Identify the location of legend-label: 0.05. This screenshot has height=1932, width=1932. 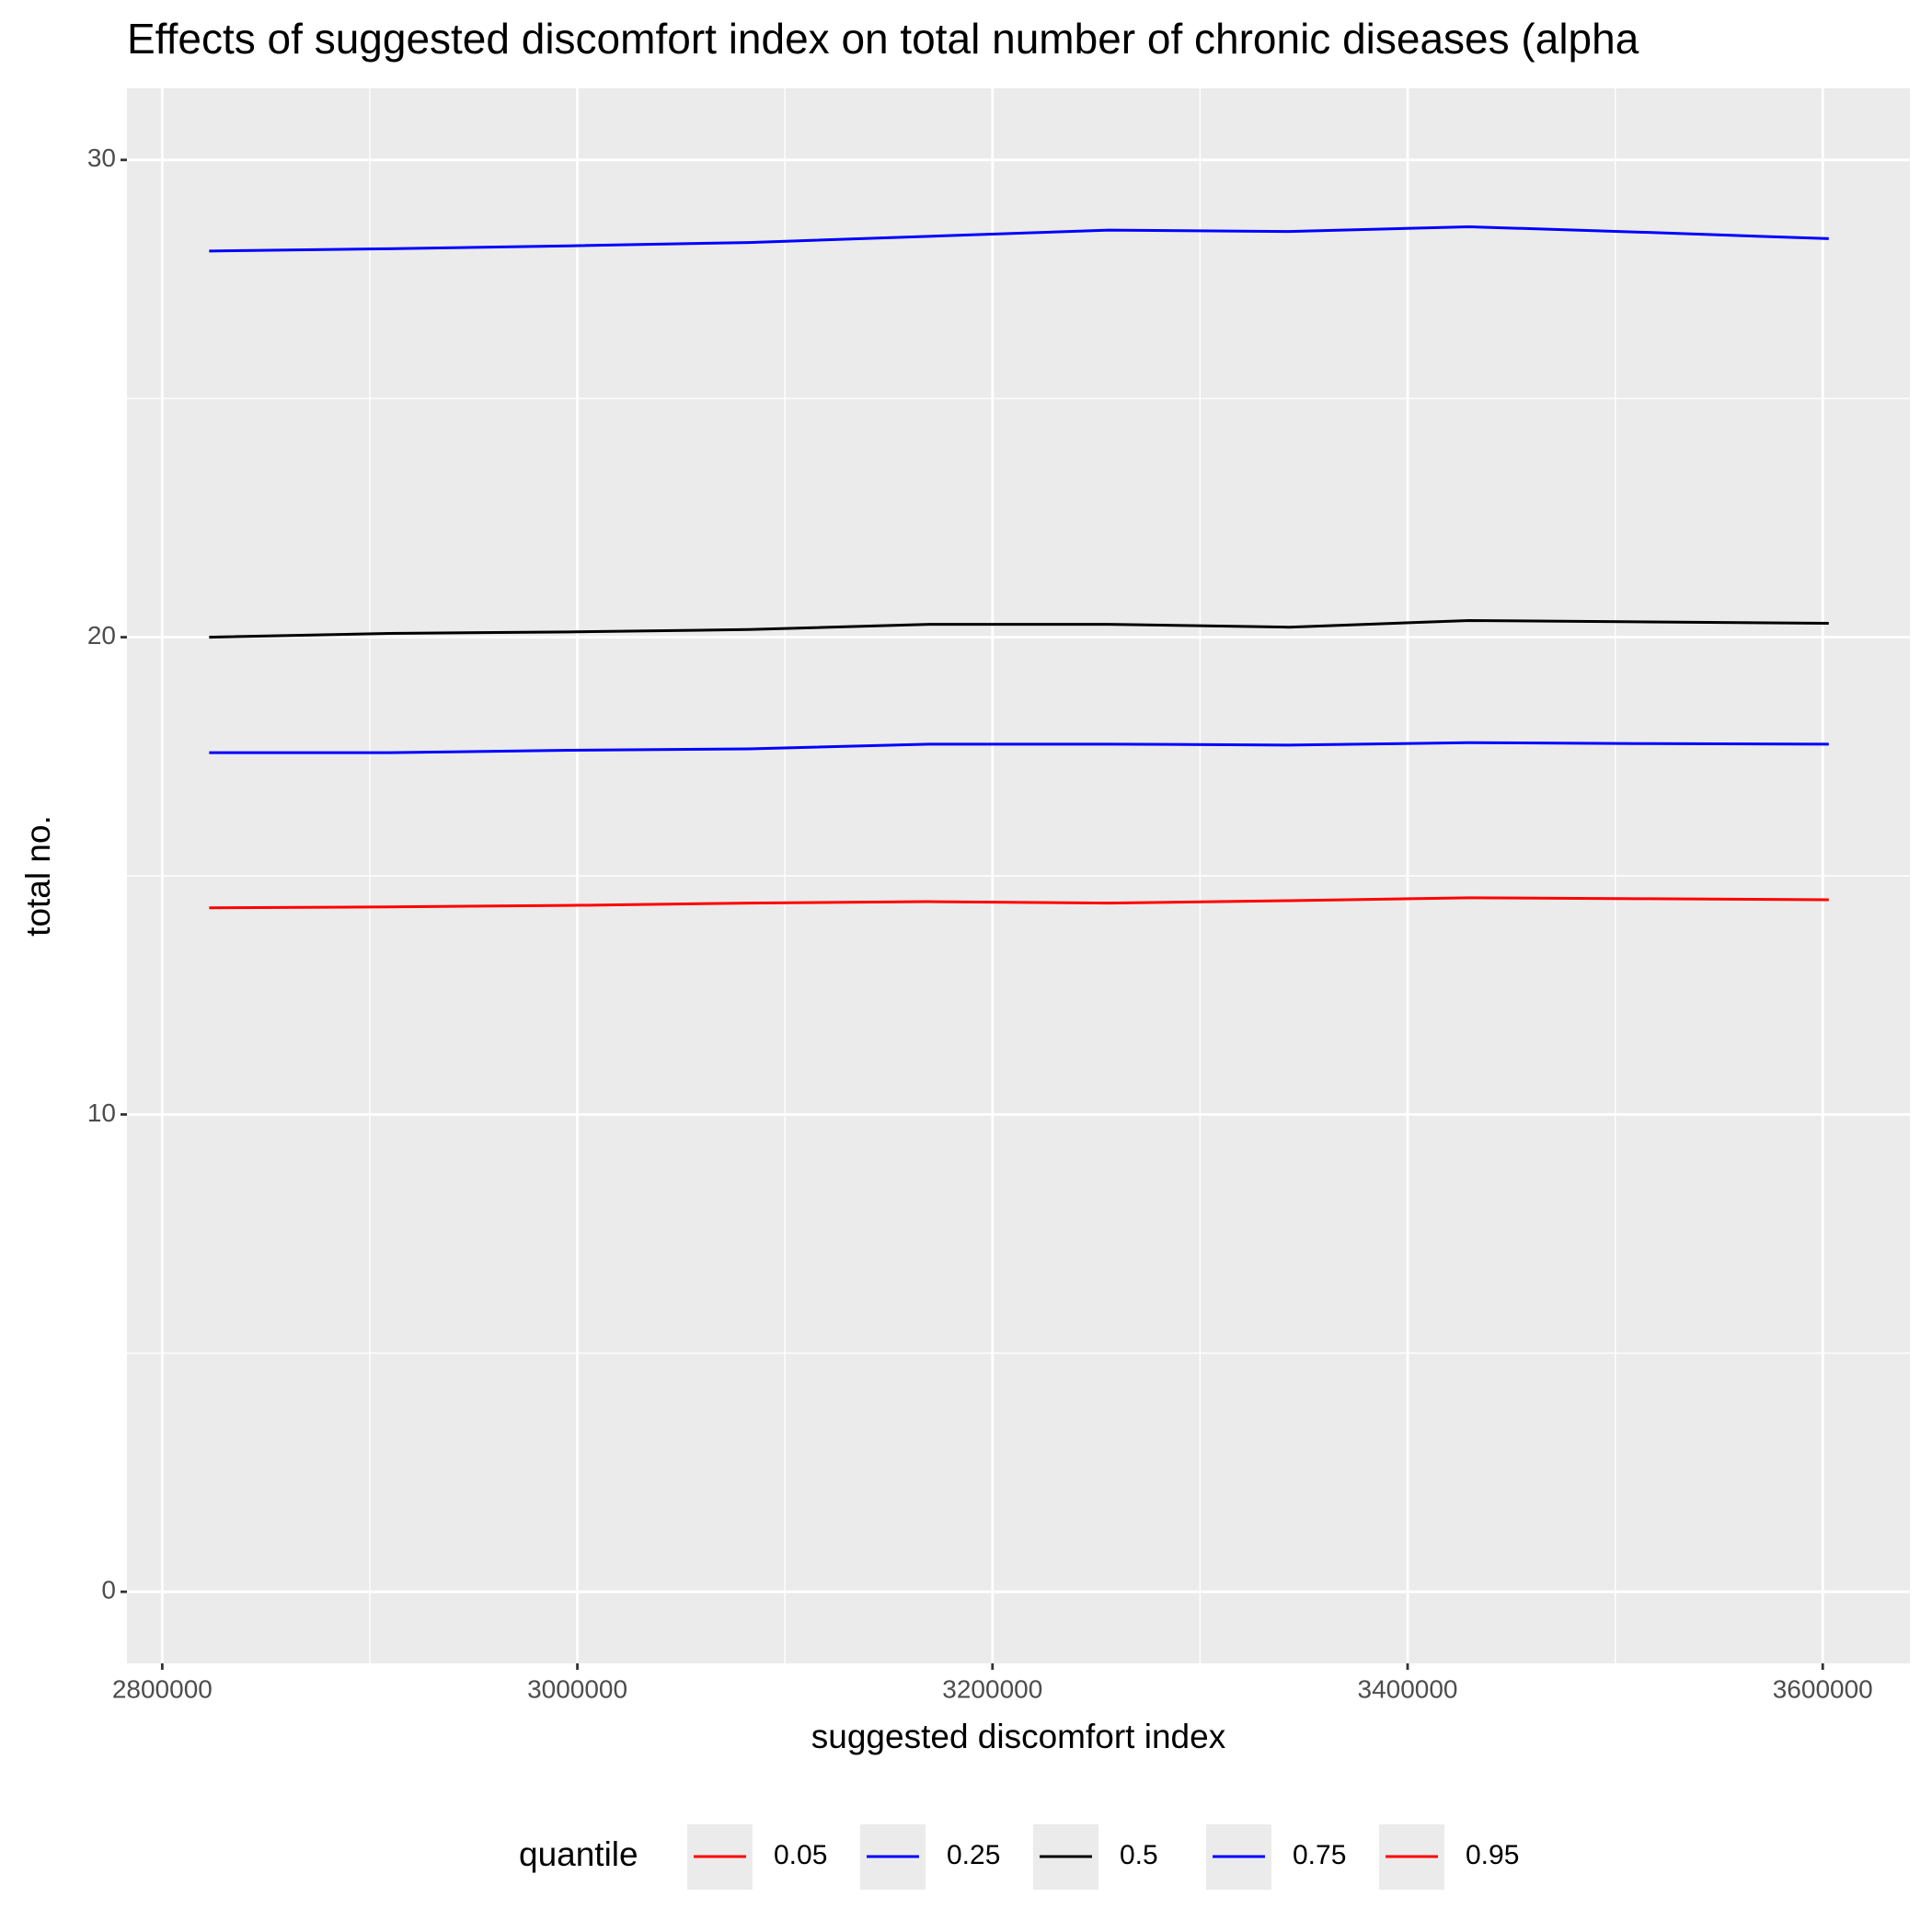
(800, 1855).